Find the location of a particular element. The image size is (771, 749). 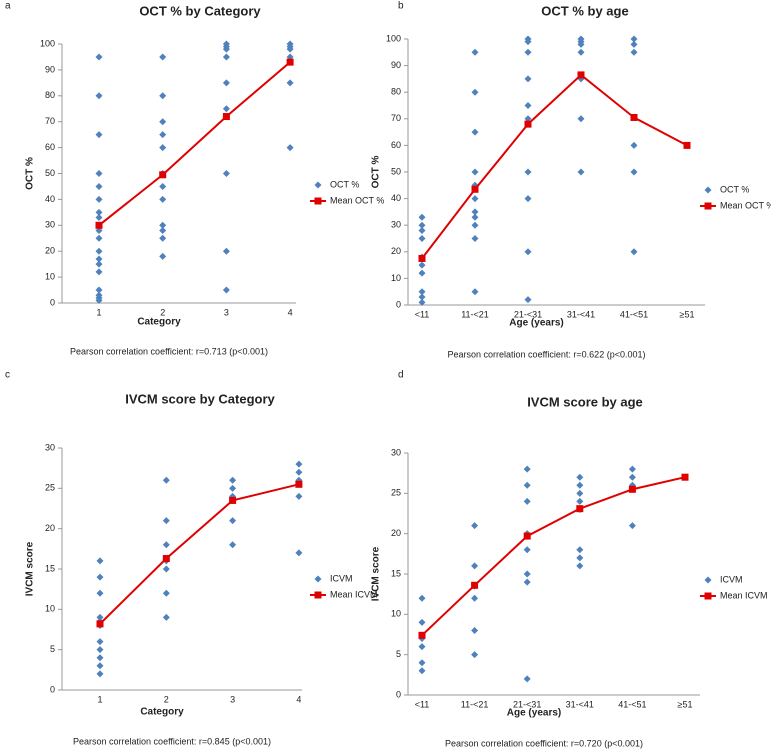

y-axis-label: OCT % is located at coordinates (376, 172).